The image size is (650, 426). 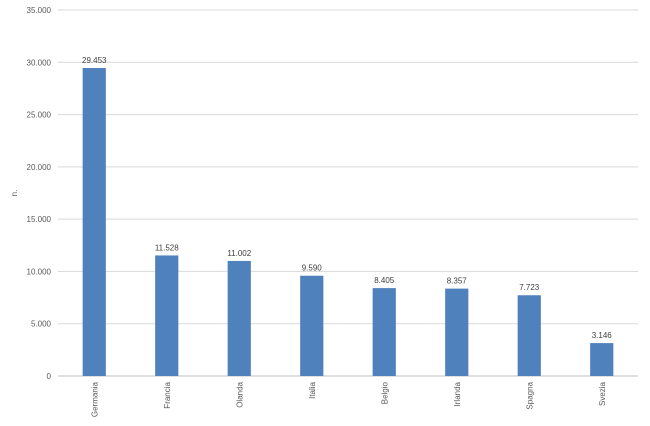 I want to click on data-label: 11.002, so click(x=239, y=253).